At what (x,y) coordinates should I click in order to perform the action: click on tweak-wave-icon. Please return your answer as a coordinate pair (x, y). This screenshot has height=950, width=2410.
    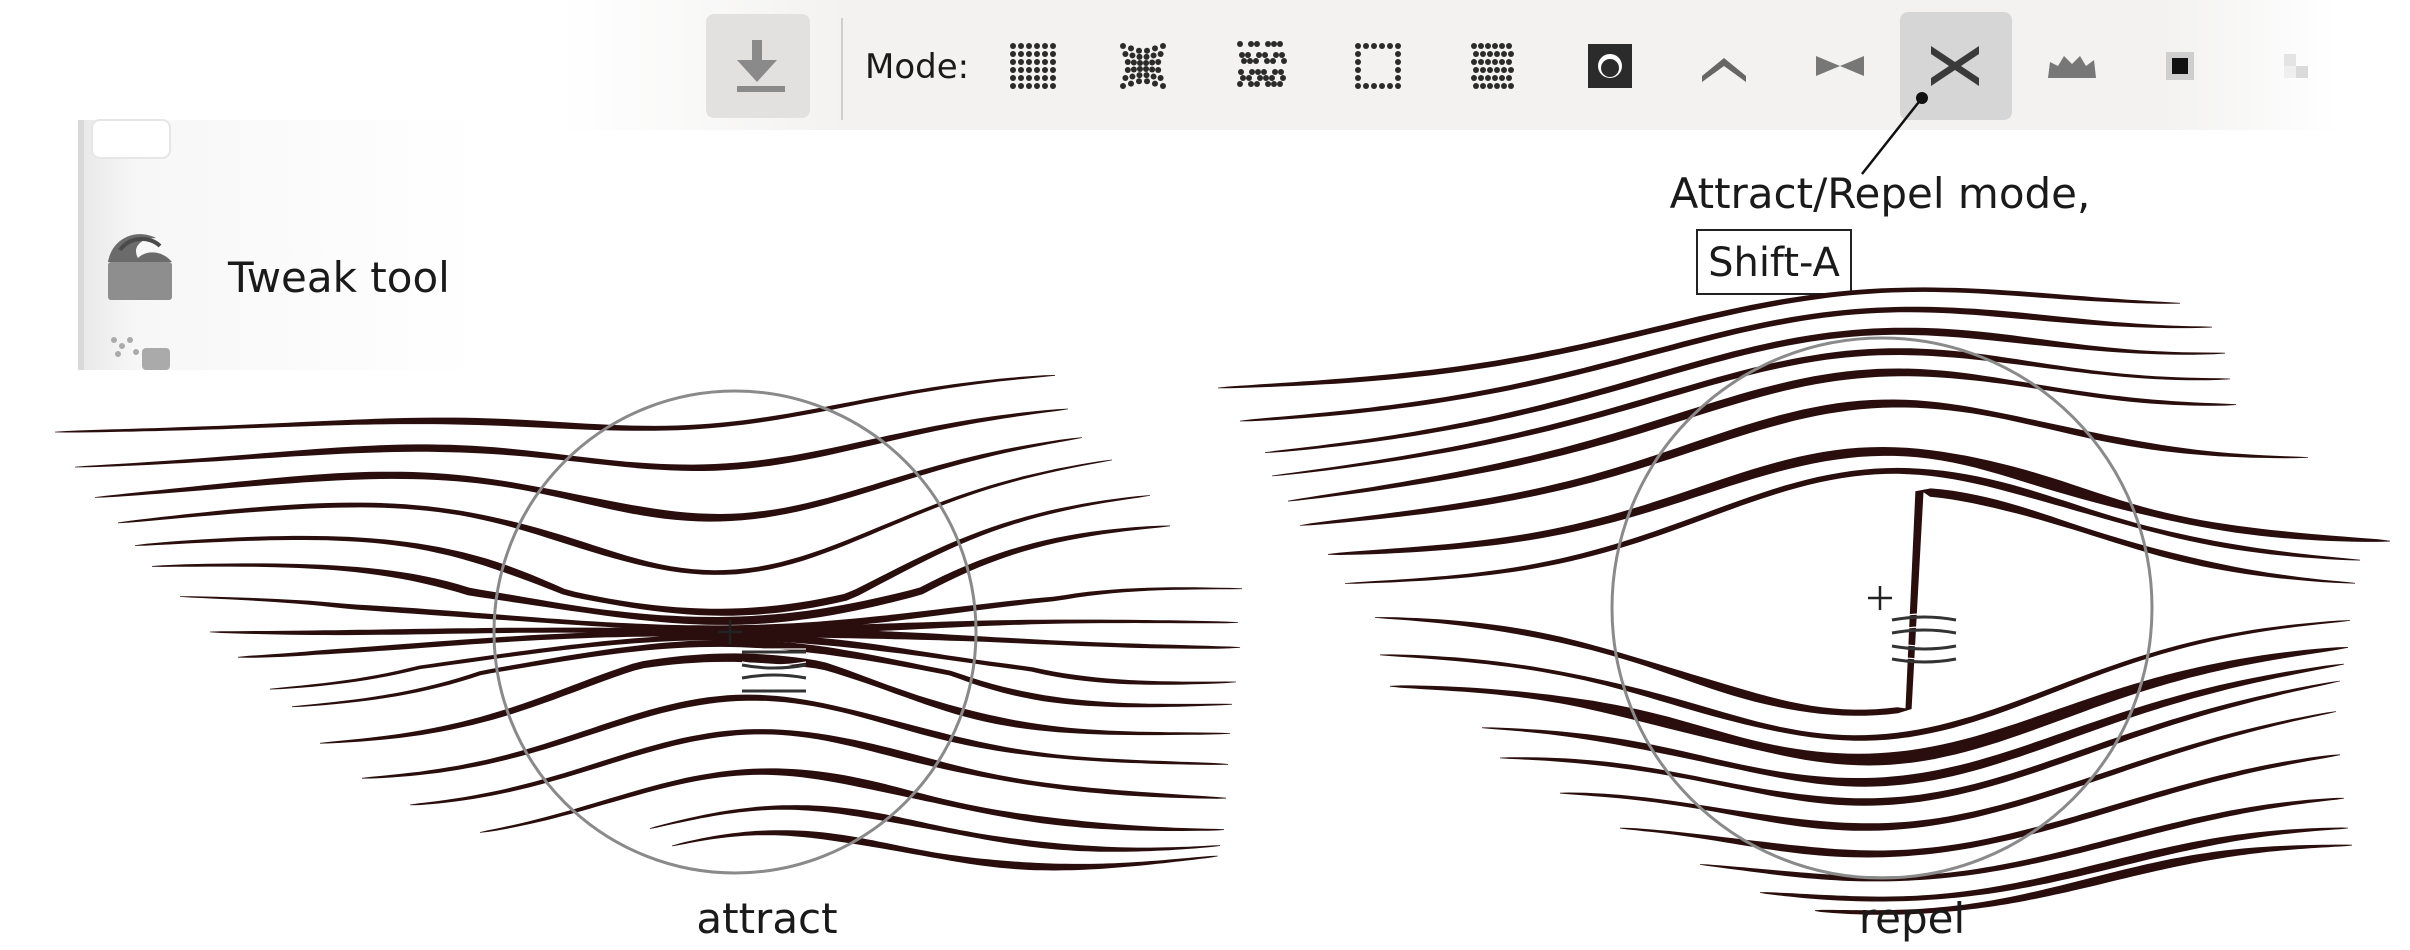
    Looking at the image, I should click on (140, 267).